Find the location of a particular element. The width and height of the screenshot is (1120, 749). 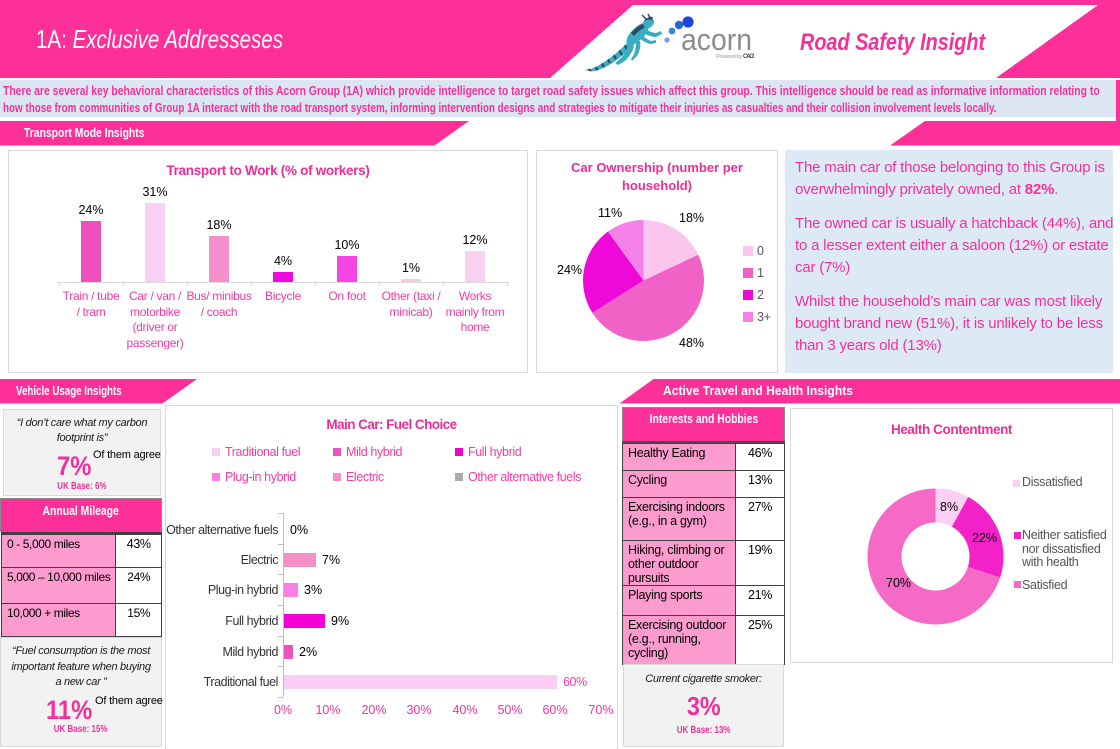

svg-text: acorn is located at coordinates (716, 39).